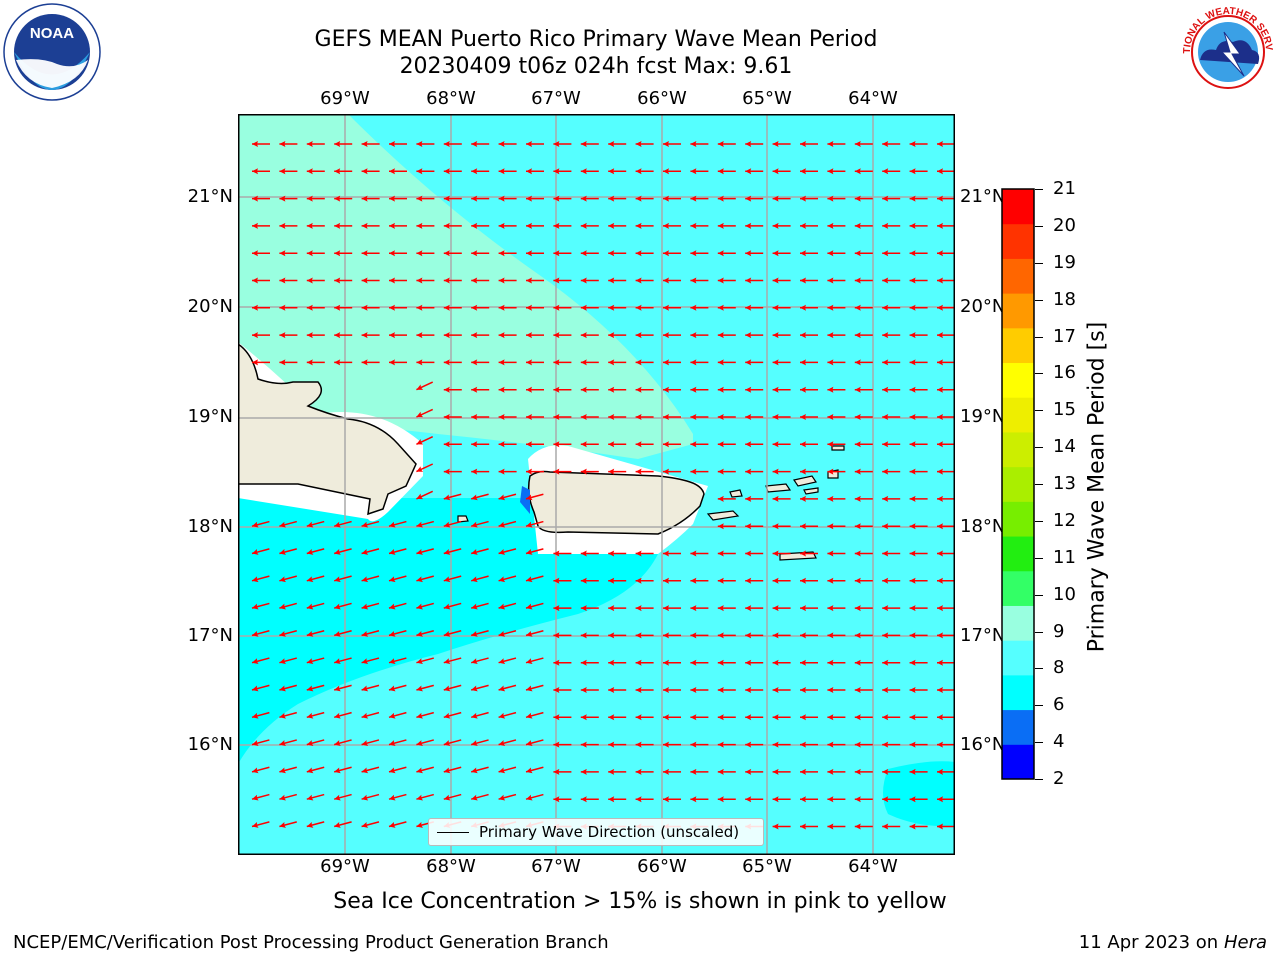  I want to click on colorbar-tick-mark, so click(1039, 411).